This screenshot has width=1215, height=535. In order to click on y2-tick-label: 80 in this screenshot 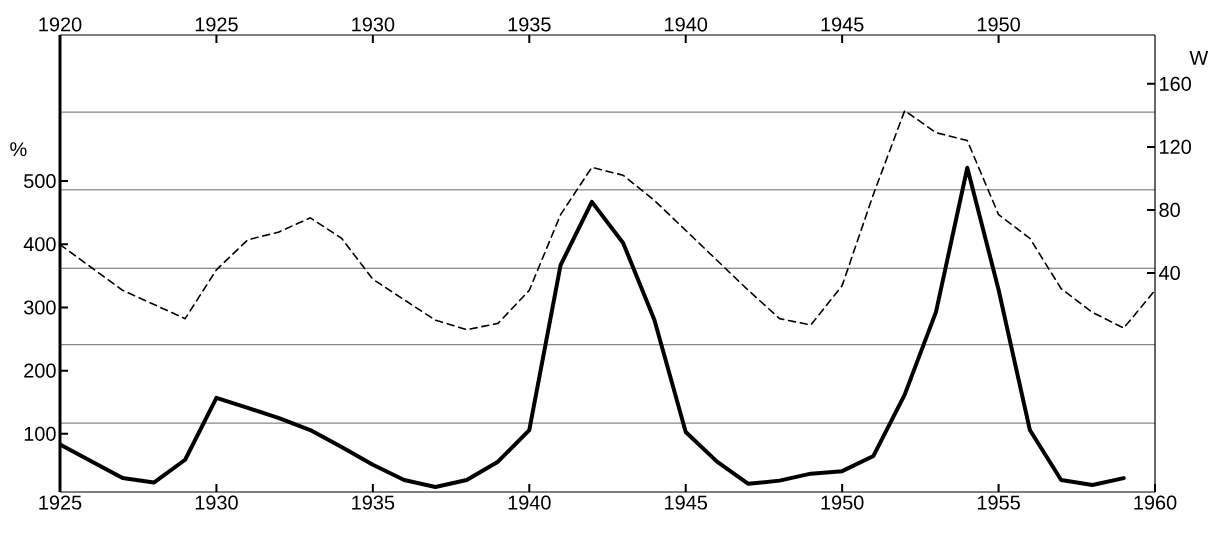, I will do `click(1169, 209)`.